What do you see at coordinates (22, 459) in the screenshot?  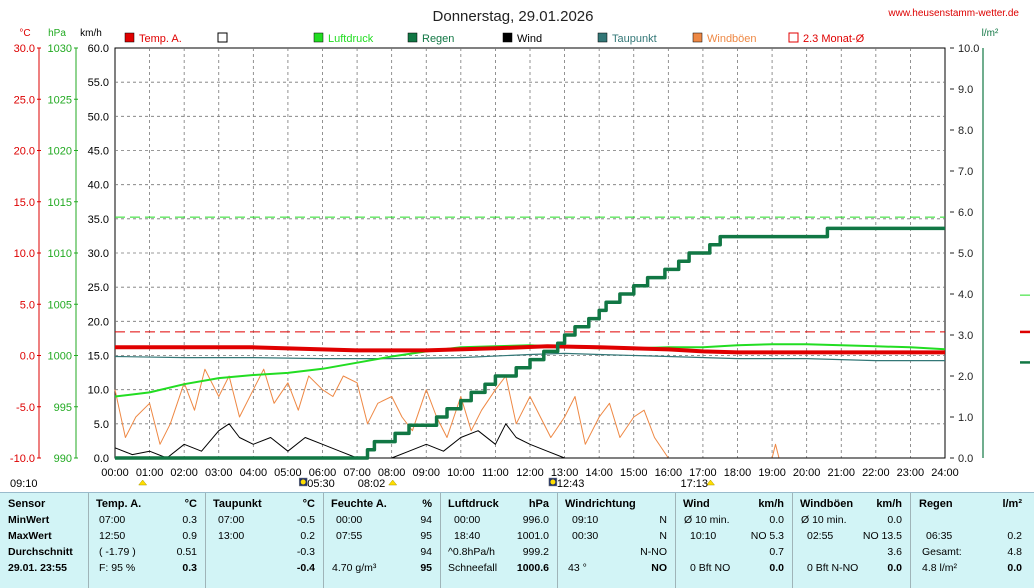 I see `temp-tick: -10.0` at bounding box center [22, 459].